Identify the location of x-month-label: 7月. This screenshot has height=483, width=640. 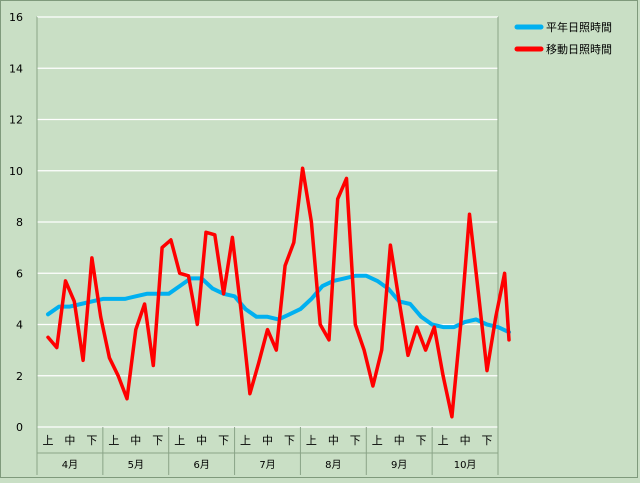
(267, 465).